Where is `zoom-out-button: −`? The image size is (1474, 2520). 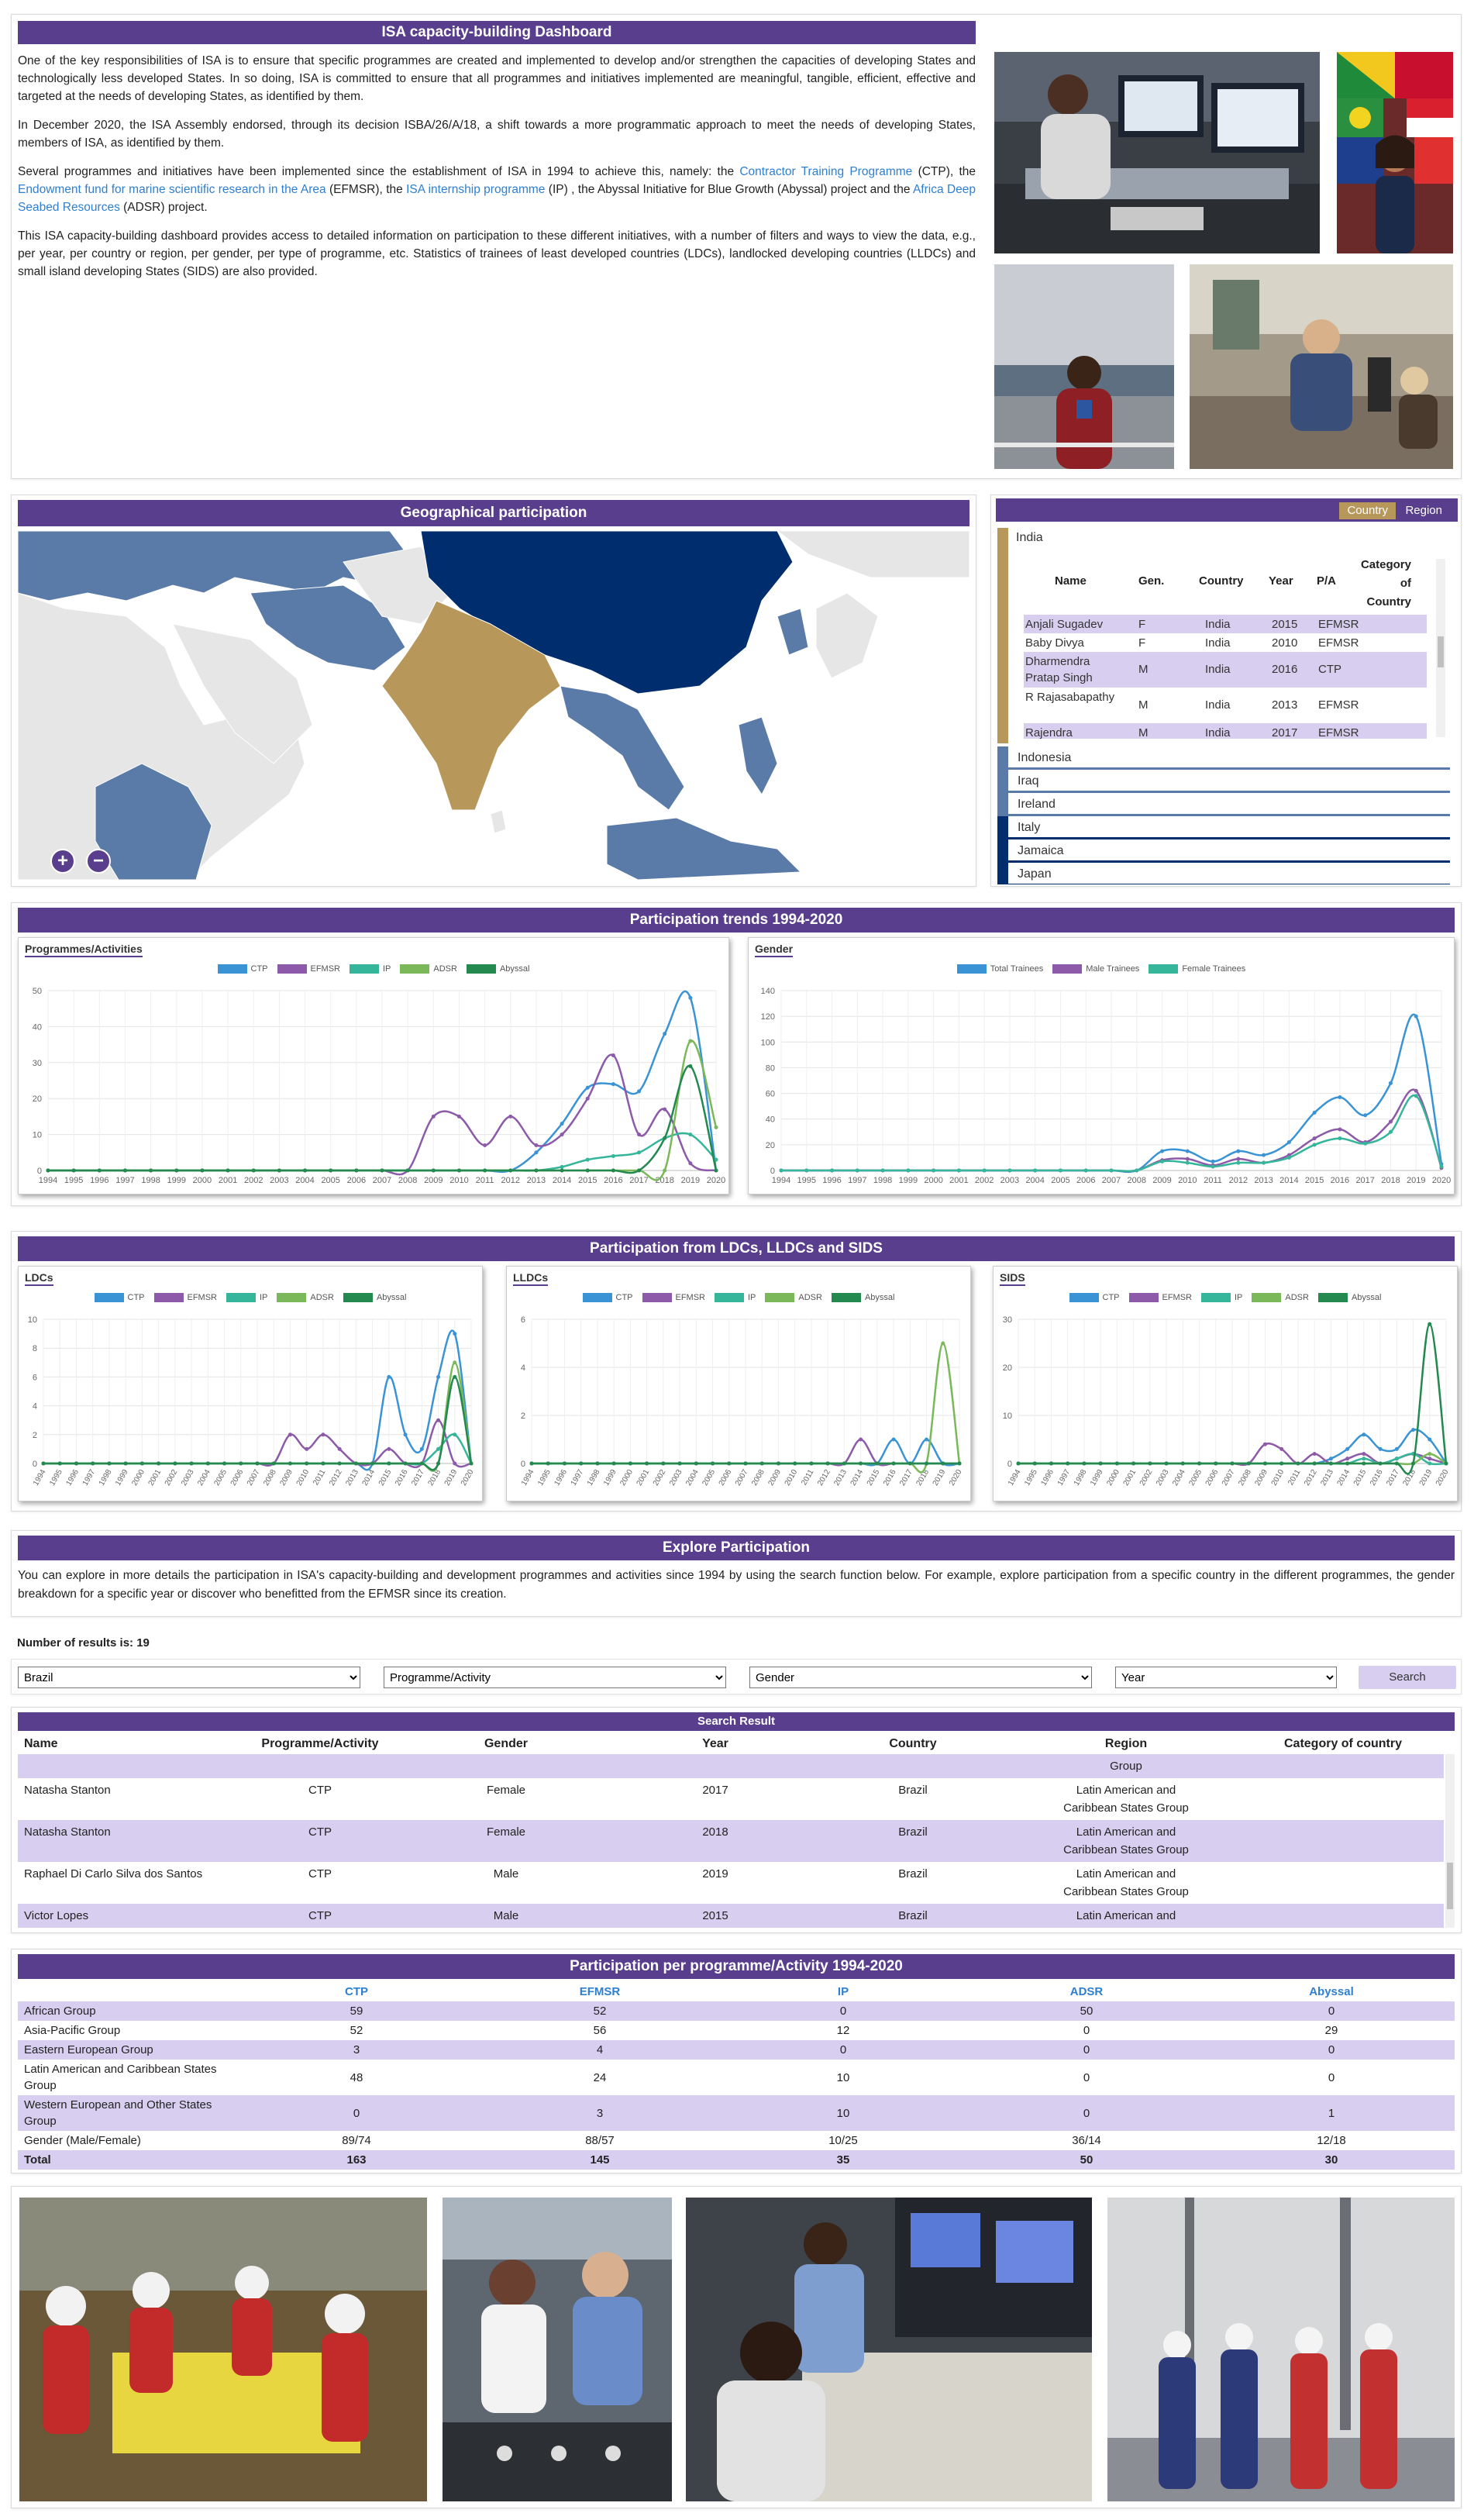
zoom-out-button: − is located at coordinates (98, 862).